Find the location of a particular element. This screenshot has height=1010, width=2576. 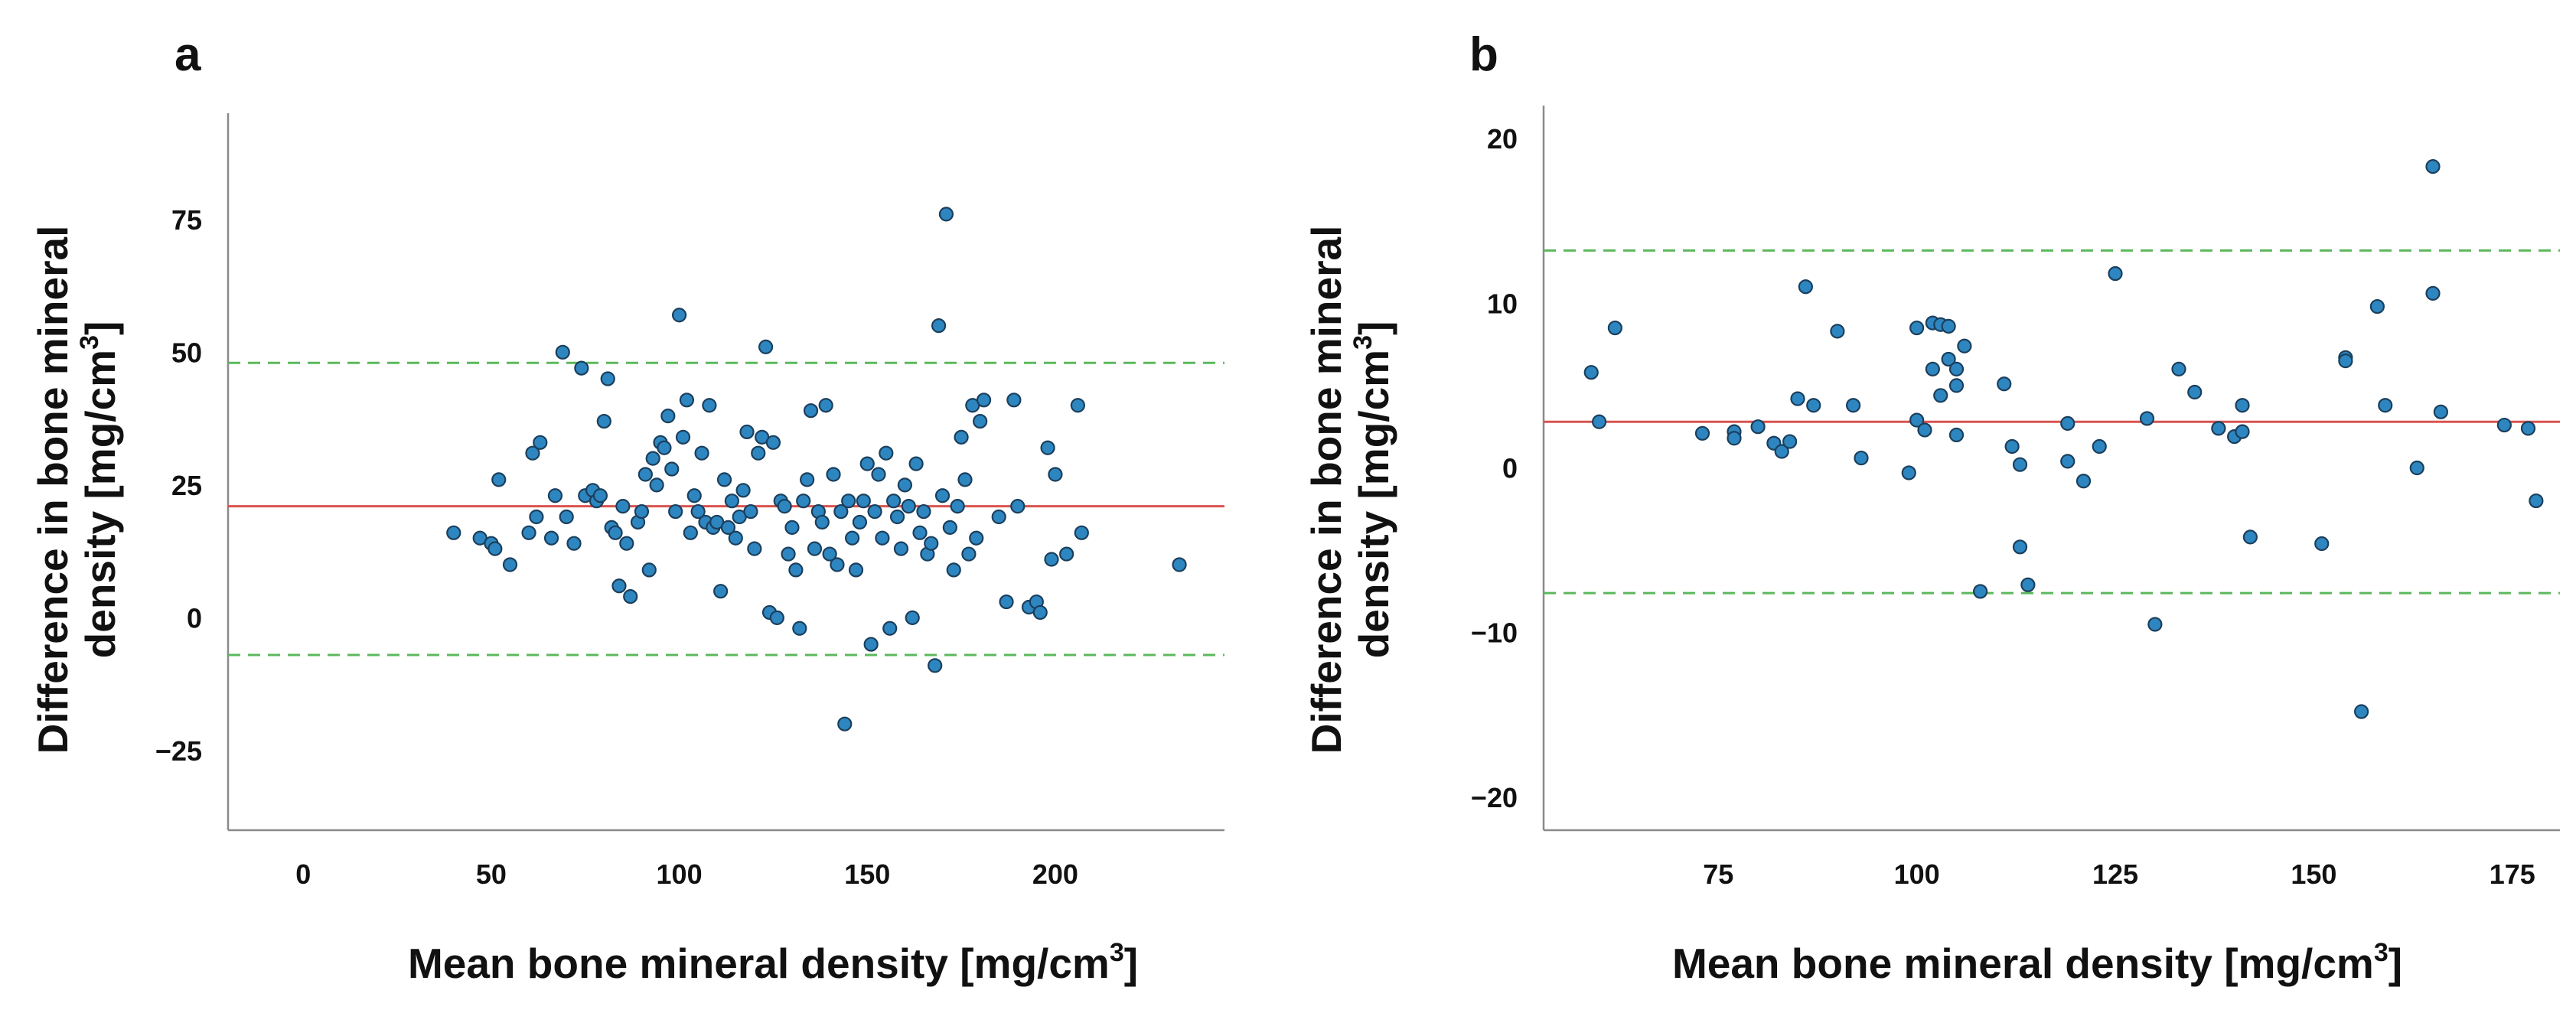

panel-a-x-axis-title: Mean bone mineral density [mg/cm3] is located at coordinates (773, 962).